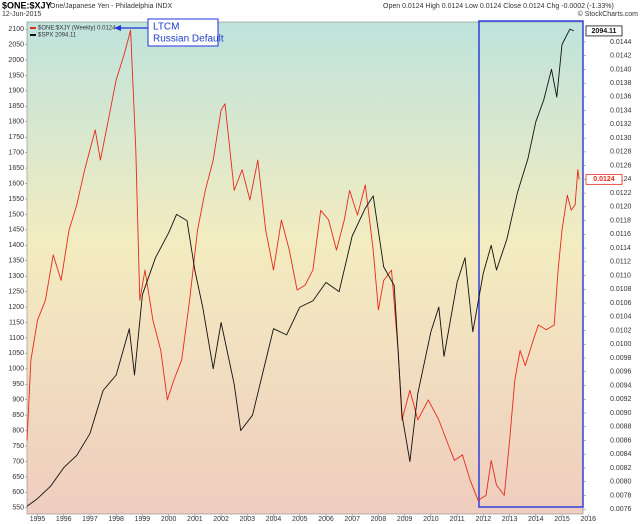  Describe the element at coordinates (38, 519) in the screenshot. I see `x-tick-label: 1995` at that location.